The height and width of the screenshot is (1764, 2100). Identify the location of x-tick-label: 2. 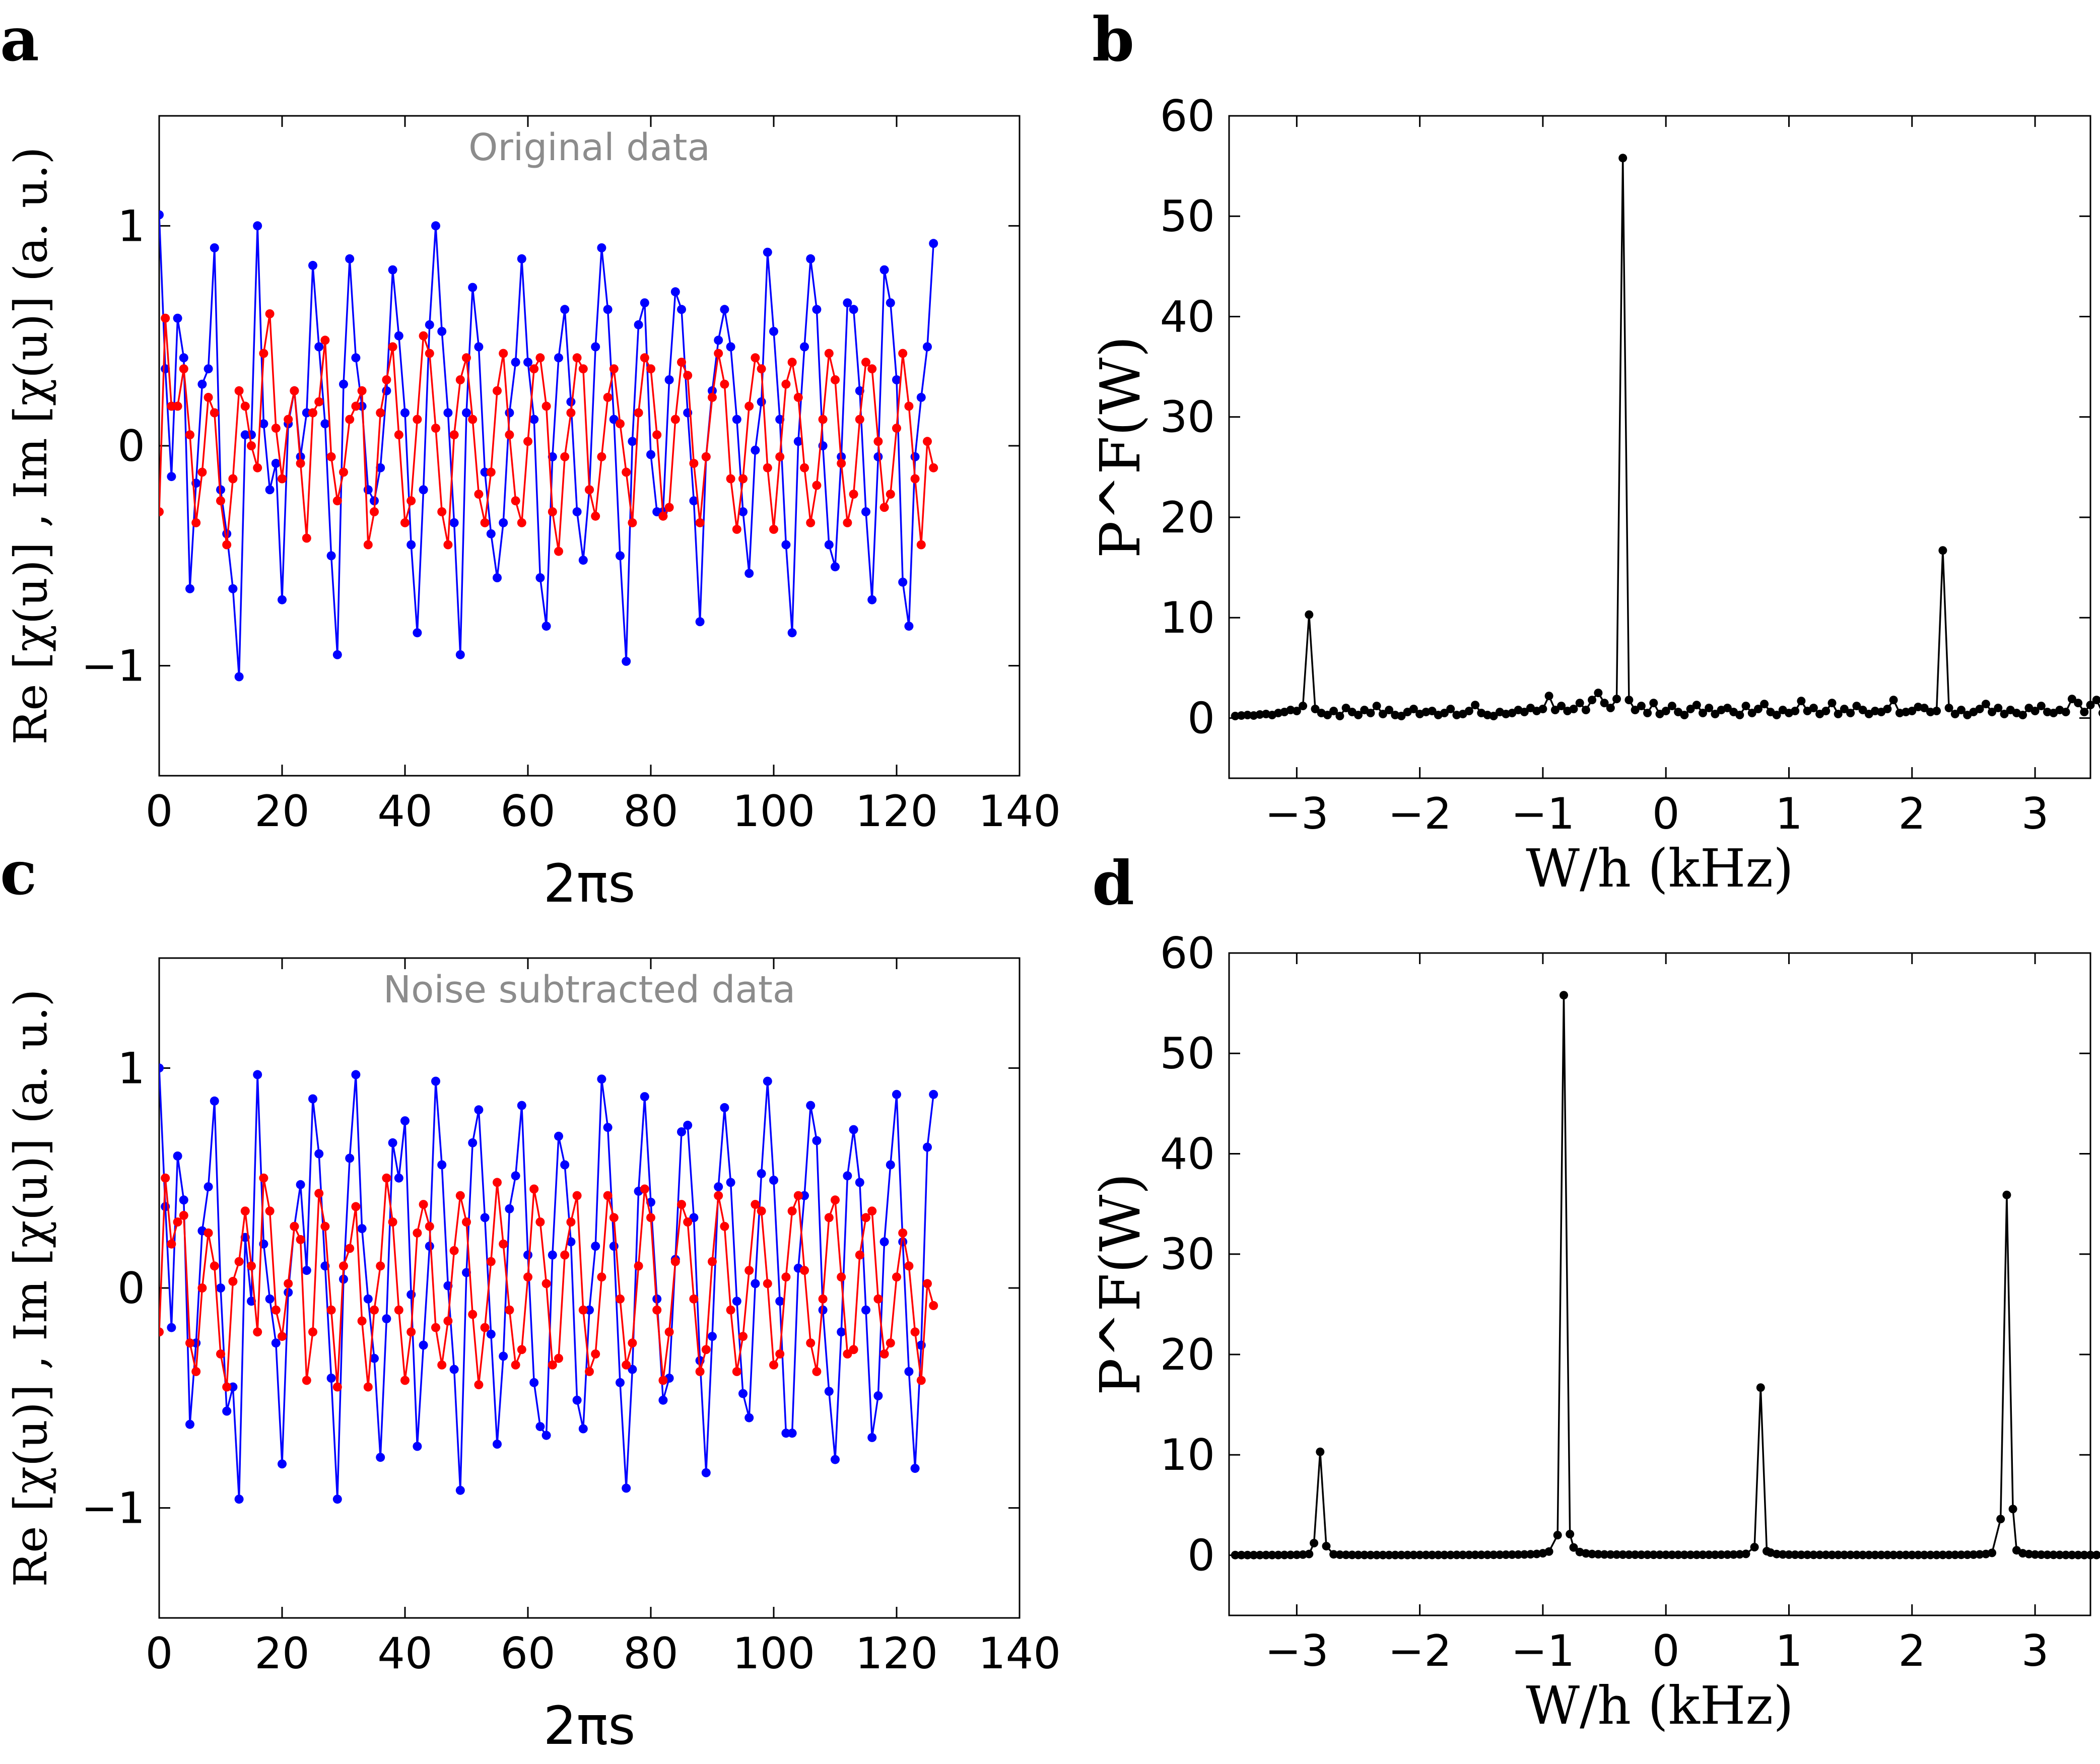
(1912, 814).